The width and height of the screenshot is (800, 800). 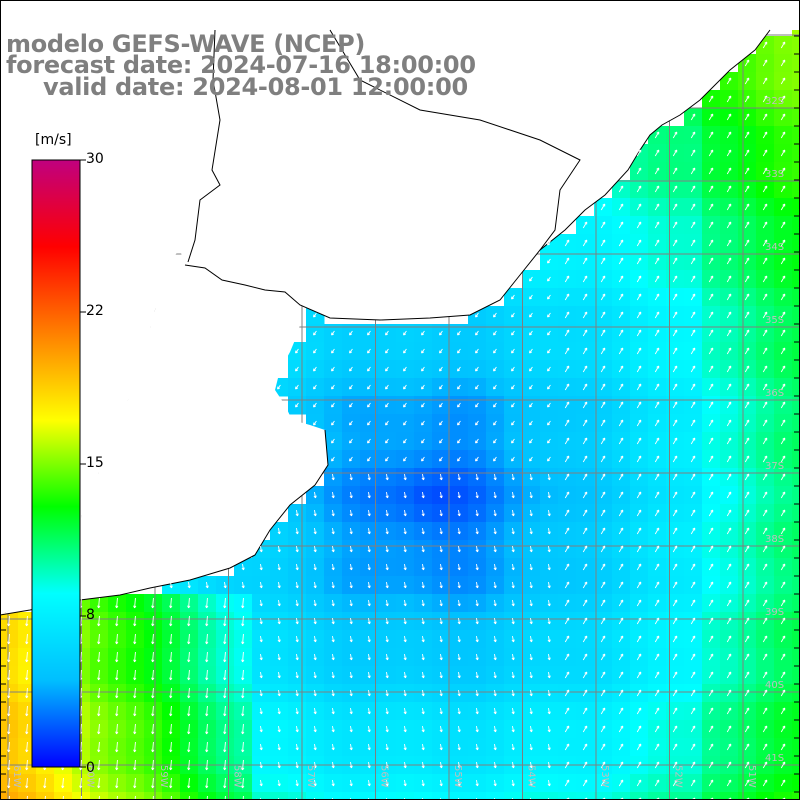 What do you see at coordinates (751, 776) in the screenshot?
I see `lon-label: 51W` at bounding box center [751, 776].